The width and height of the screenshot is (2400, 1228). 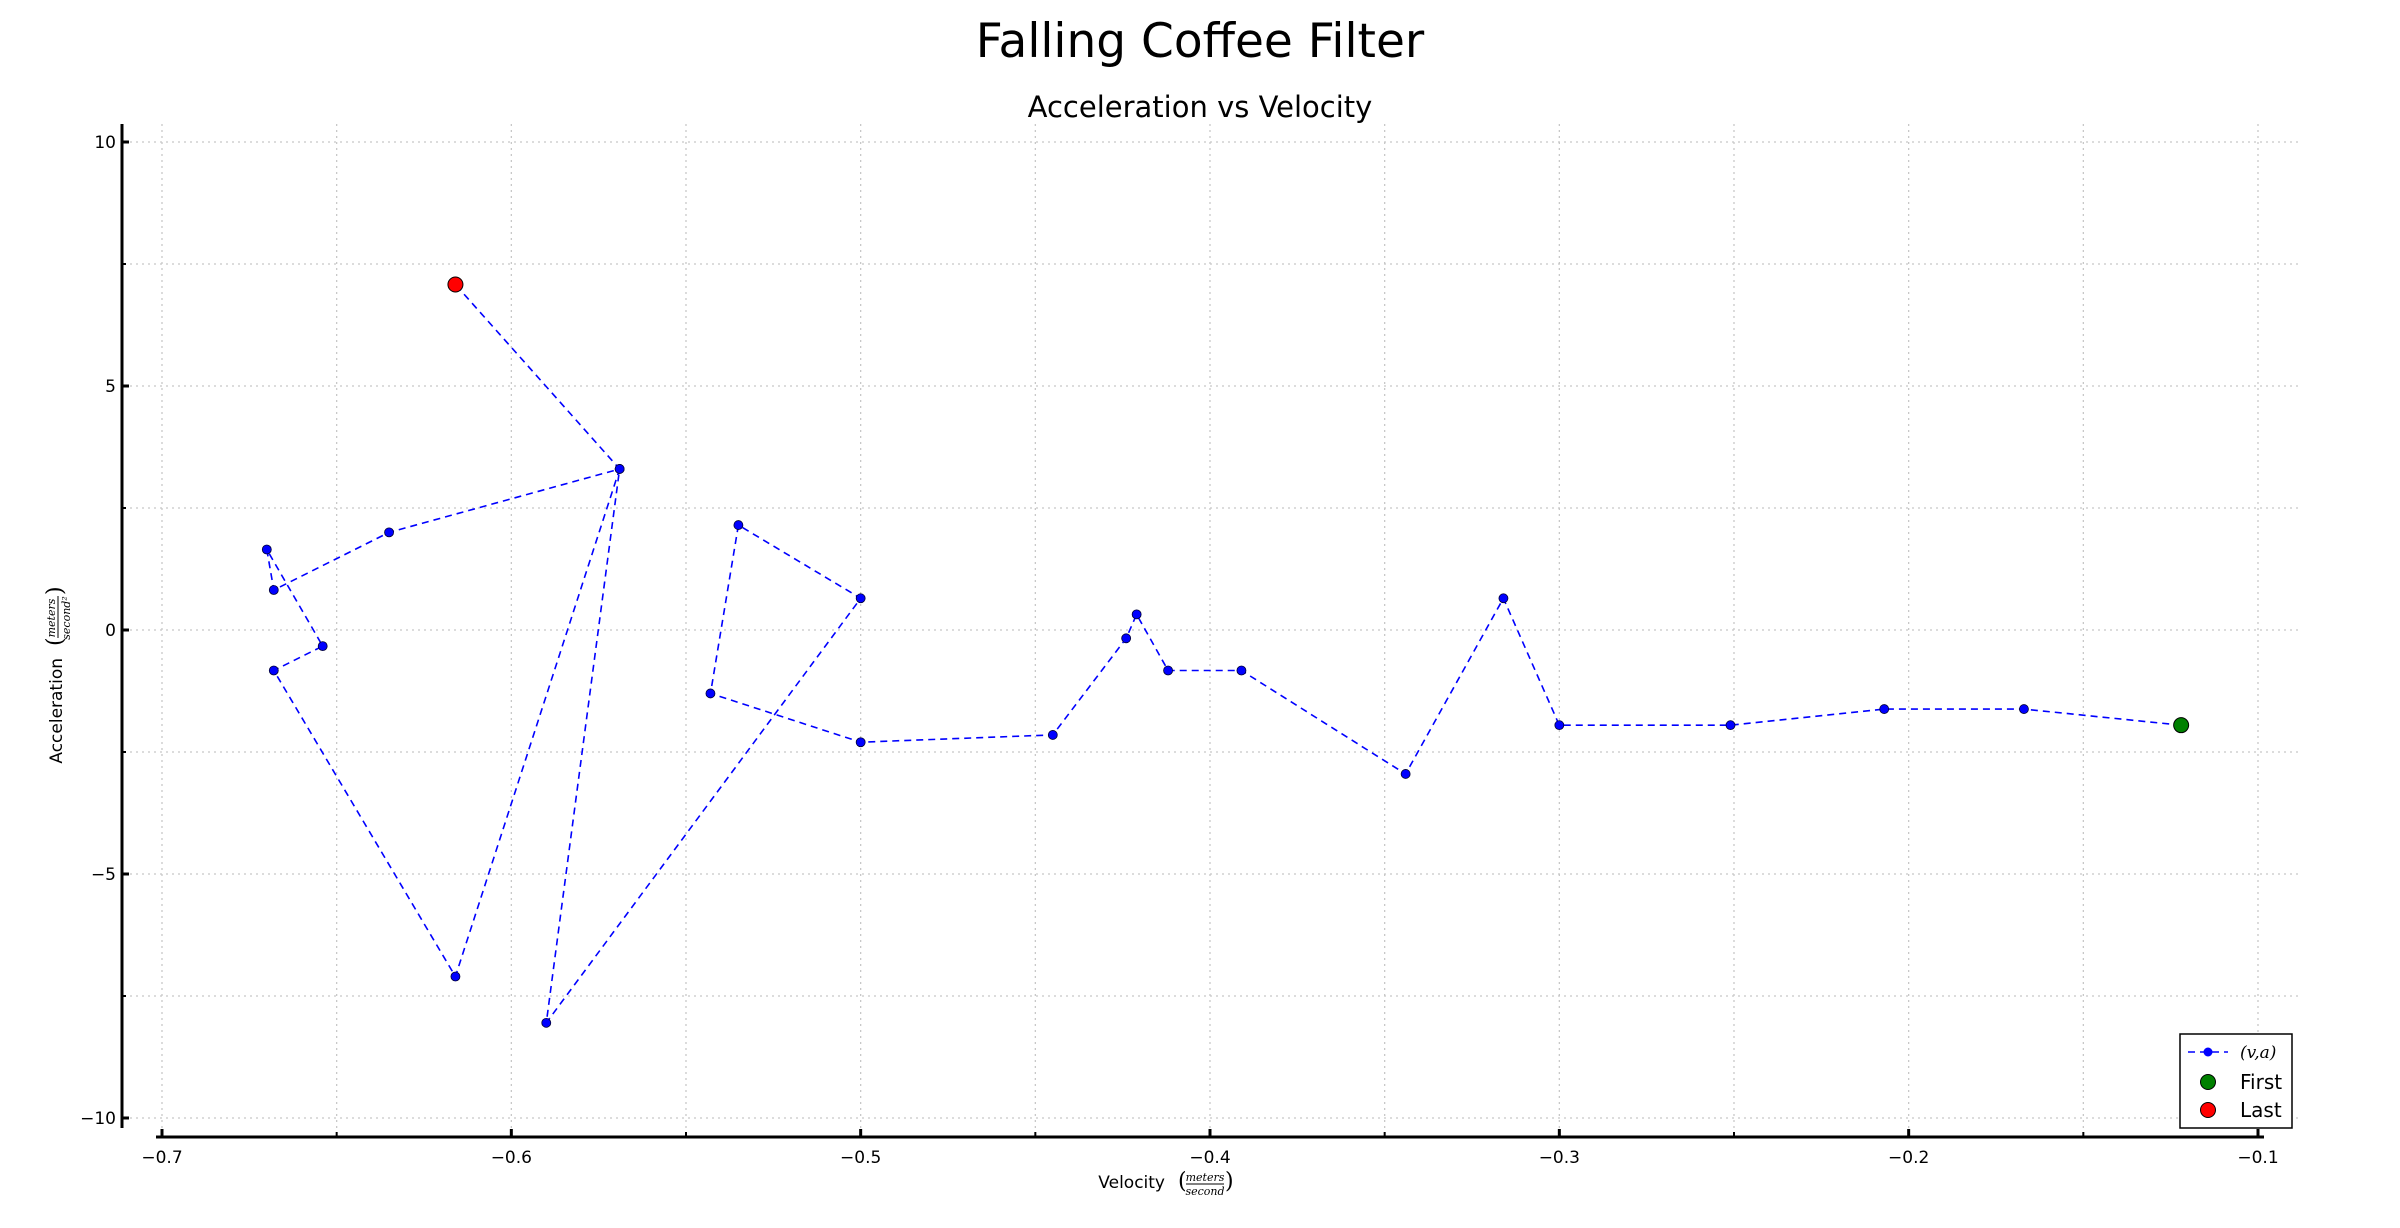 What do you see at coordinates (2261, 1082) in the screenshot?
I see `legend-first-label: First` at bounding box center [2261, 1082].